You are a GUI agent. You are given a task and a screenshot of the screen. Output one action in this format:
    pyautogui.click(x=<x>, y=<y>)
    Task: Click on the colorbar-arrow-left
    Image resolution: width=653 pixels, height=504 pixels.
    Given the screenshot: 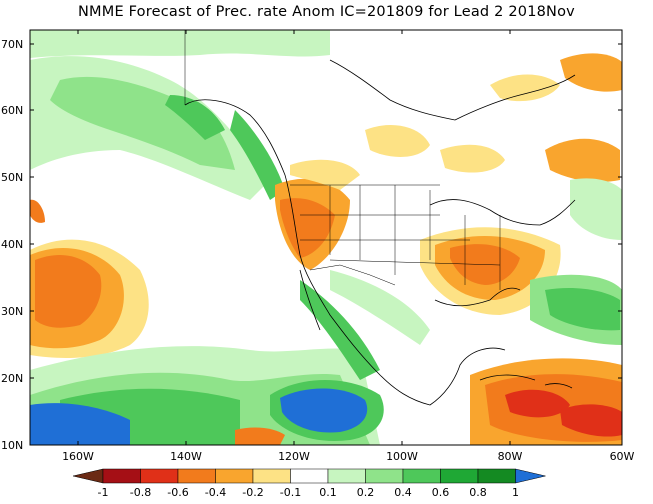 What is the action you would take?
    pyautogui.click(x=88, y=476)
    